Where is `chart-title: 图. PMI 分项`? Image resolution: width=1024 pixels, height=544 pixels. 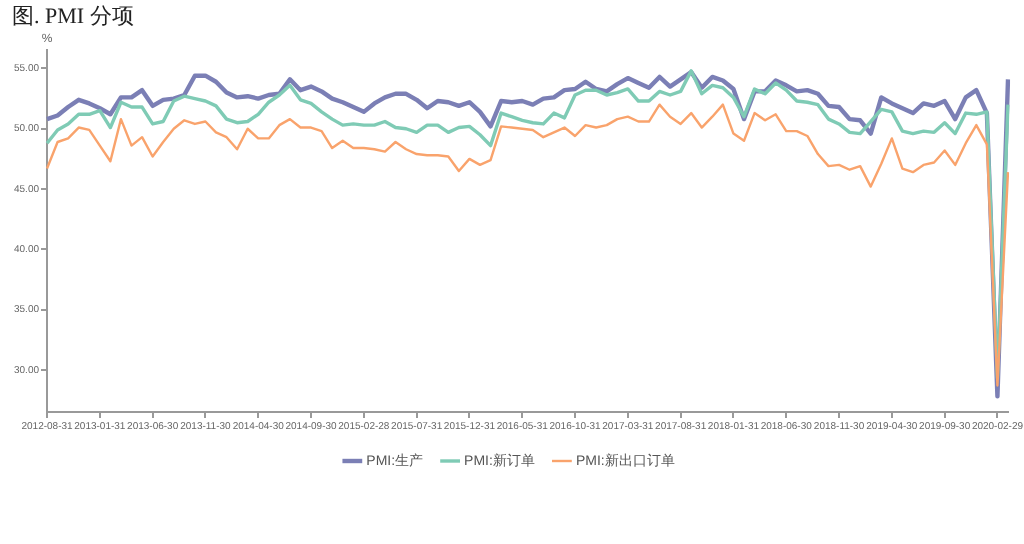
chart-title: 图. PMI 分项 is located at coordinates (73, 16).